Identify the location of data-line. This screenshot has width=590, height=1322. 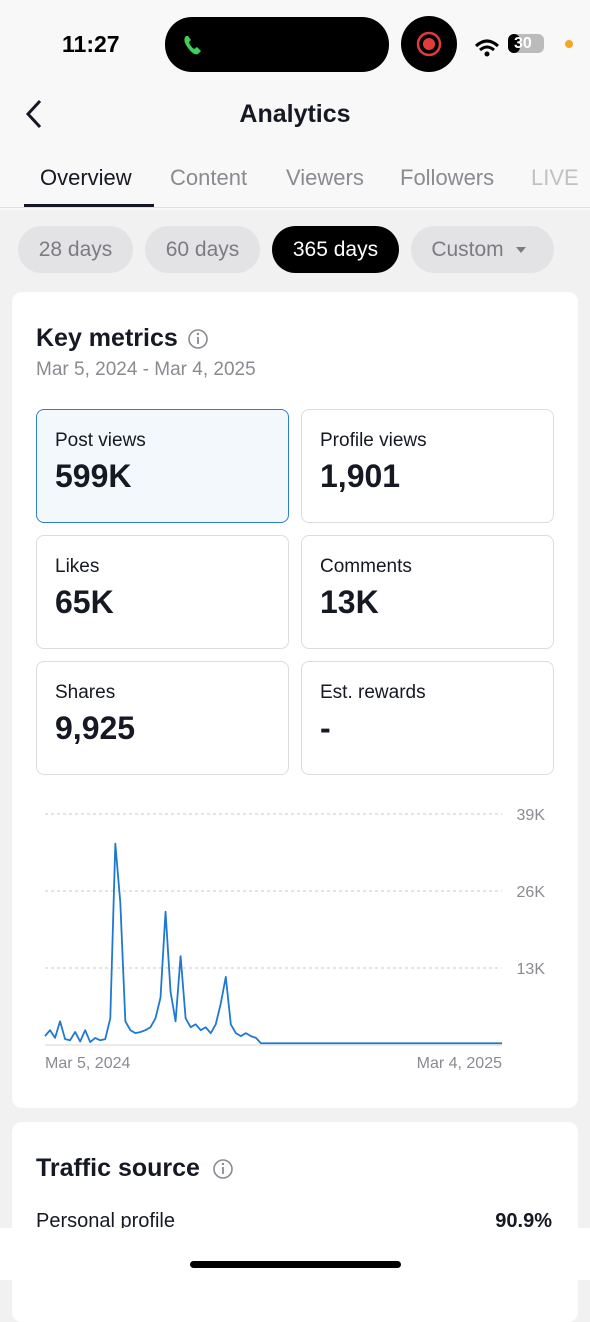
(273, 943).